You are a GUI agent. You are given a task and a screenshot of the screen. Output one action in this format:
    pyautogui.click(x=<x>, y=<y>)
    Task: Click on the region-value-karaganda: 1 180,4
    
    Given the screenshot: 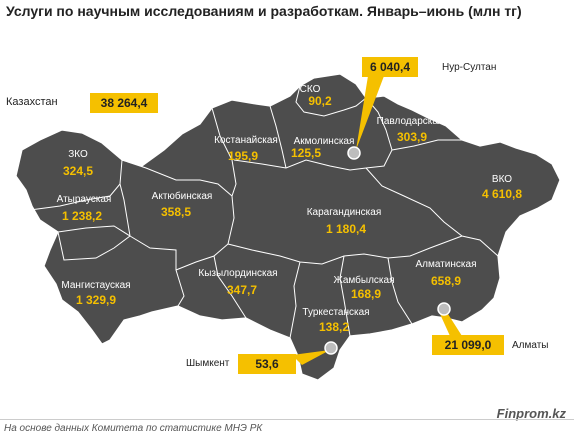 What is the action you would take?
    pyautogui.click(x=346, y=229)
    